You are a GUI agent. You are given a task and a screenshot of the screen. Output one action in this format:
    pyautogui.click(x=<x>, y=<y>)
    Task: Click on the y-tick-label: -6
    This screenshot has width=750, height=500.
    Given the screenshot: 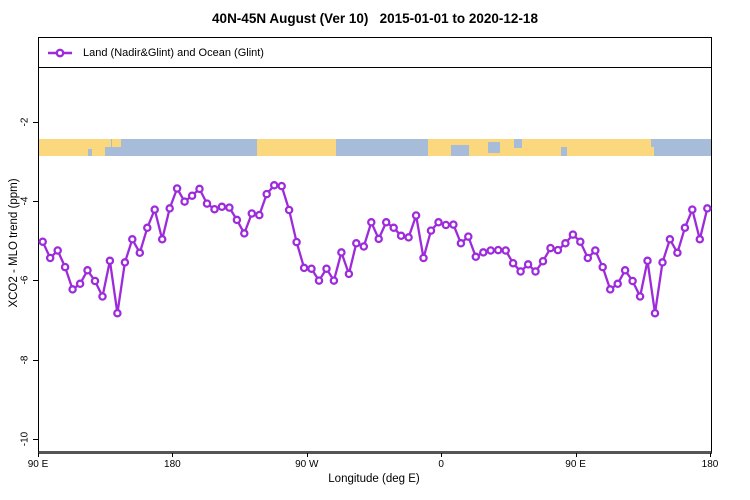 What is the action you would take?
    pyautogui.click(x=25, y=280)
    